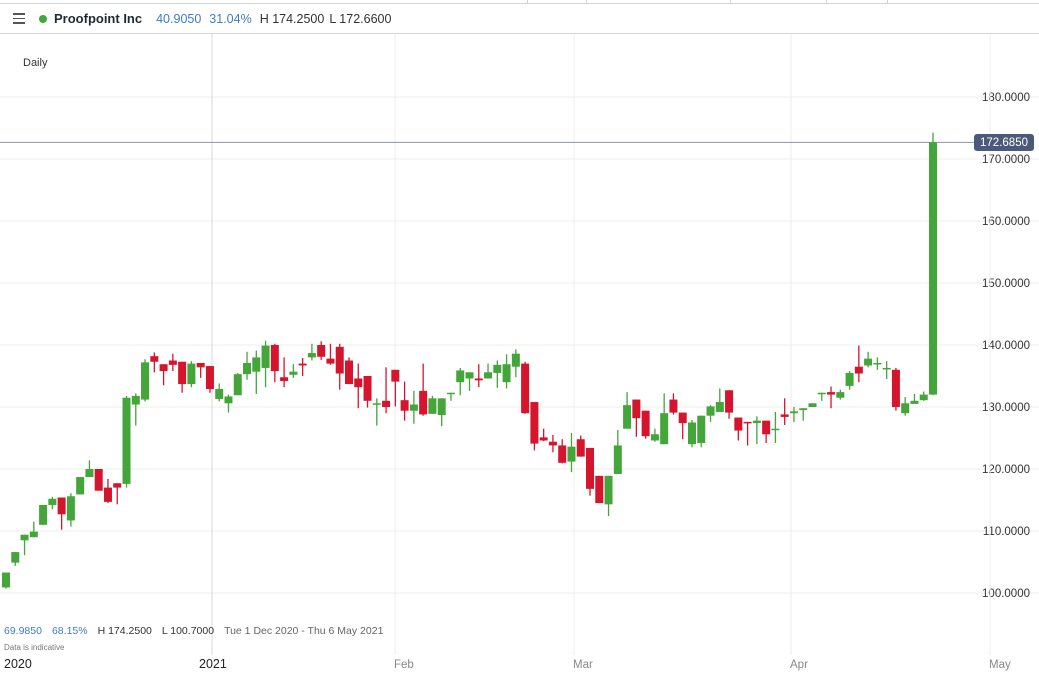 The image size is (1039, 673). Describe the element at coordinates (360, 18) in the screenshot. I see `header-low: L 172.6600` at that location.